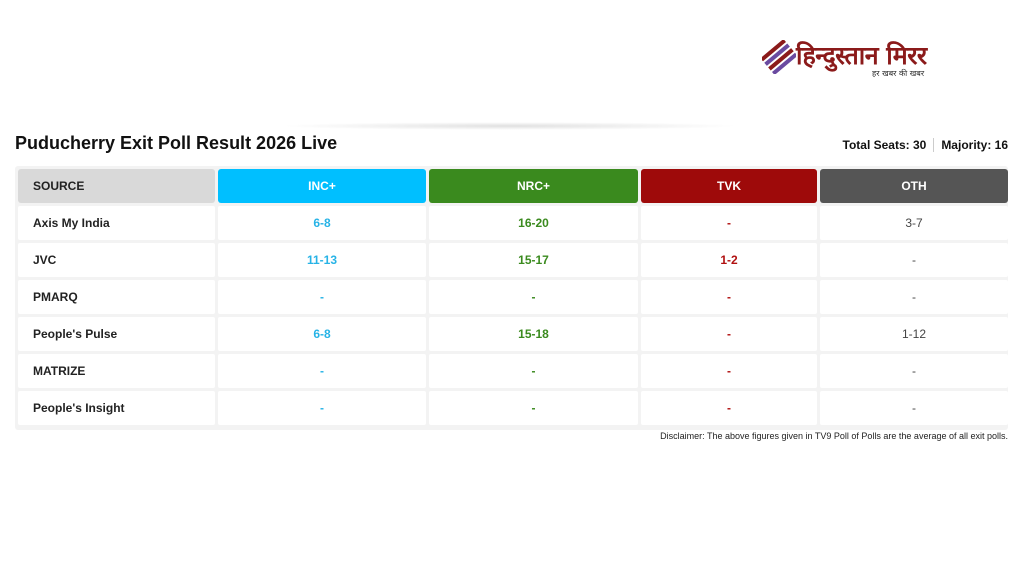  I want to click on cell-tvk: 1-2, so click(729, 260).